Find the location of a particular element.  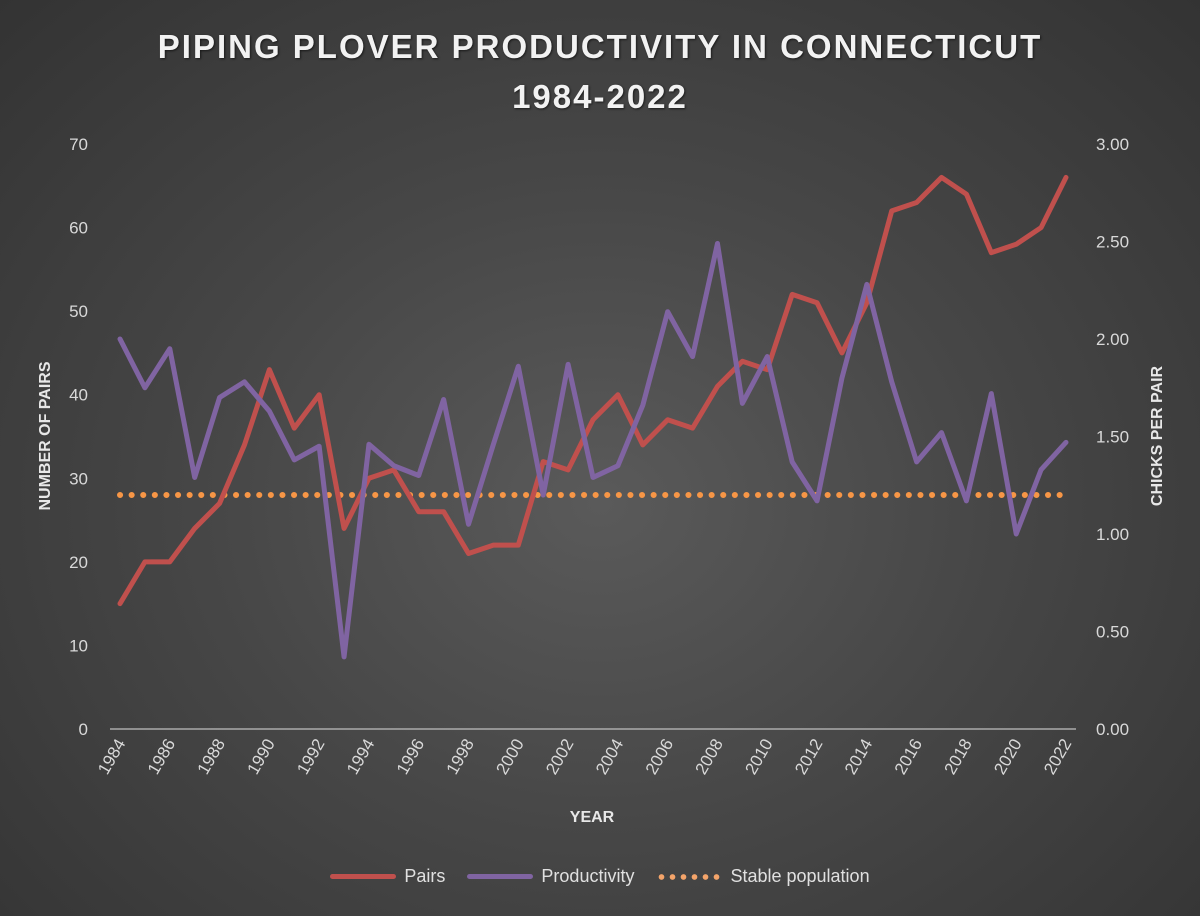

legend-label-pairs: Pairs is located at coordinates (425, 876).